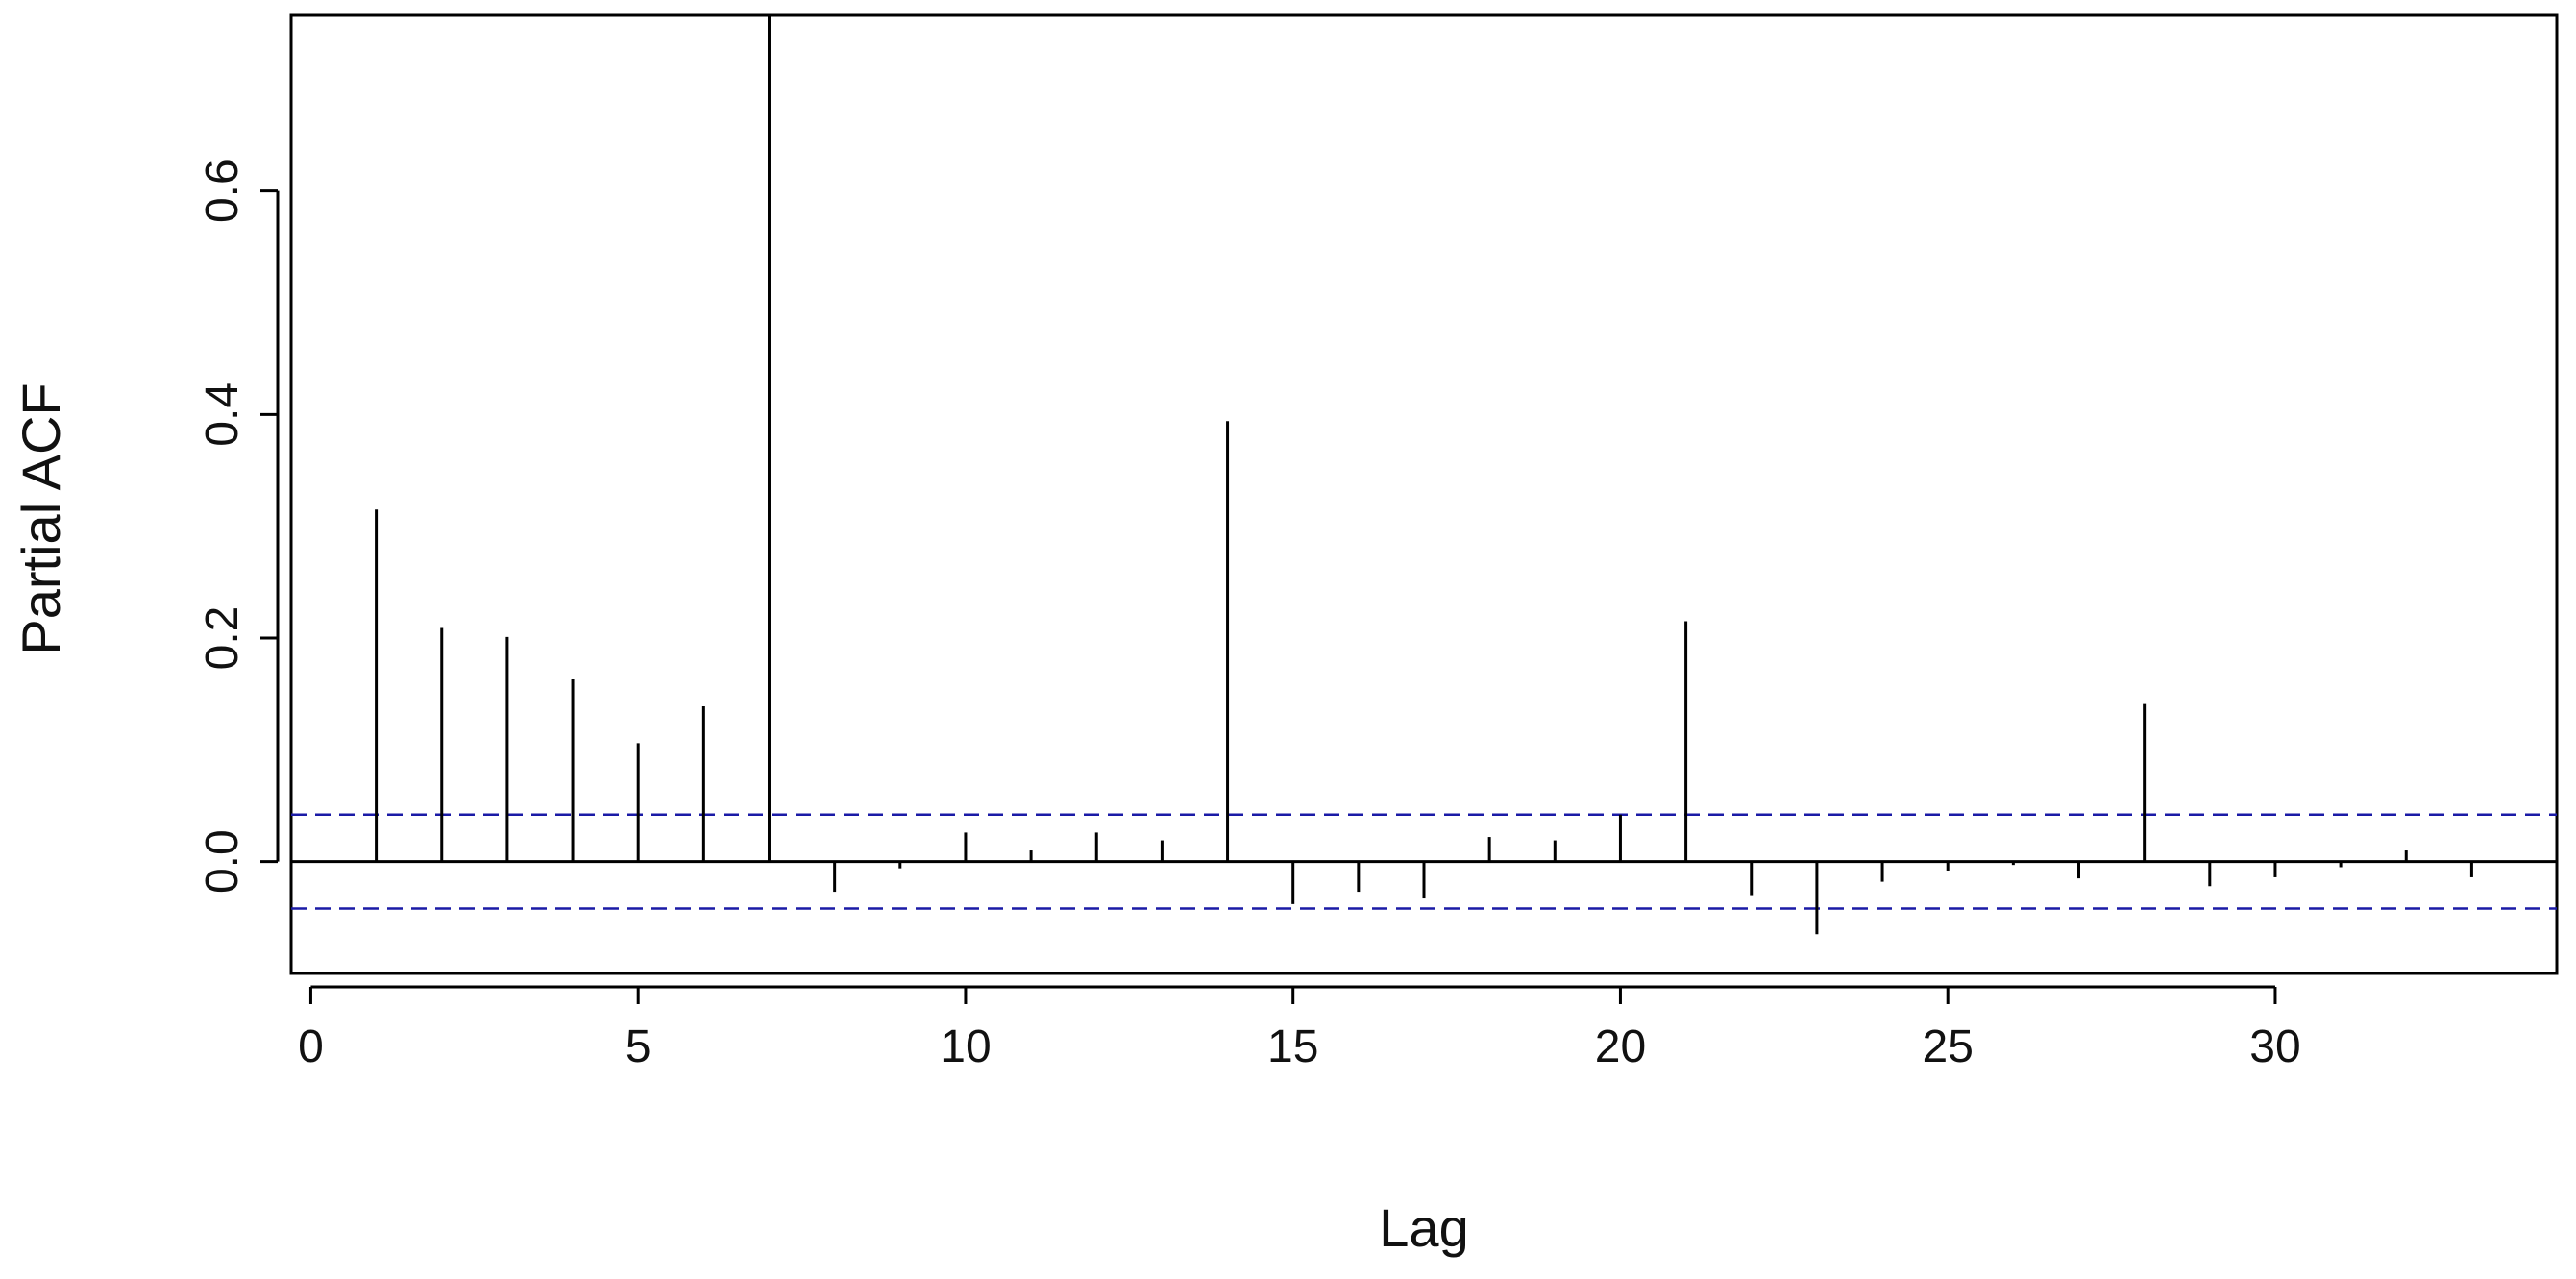 The image size is (2576, 1279). I want to click on x-axis-title: Lag, so click(1423, 1227).